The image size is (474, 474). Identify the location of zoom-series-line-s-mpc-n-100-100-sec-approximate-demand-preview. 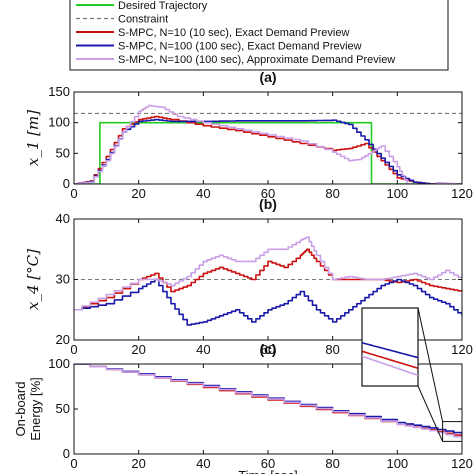
(390, 366).